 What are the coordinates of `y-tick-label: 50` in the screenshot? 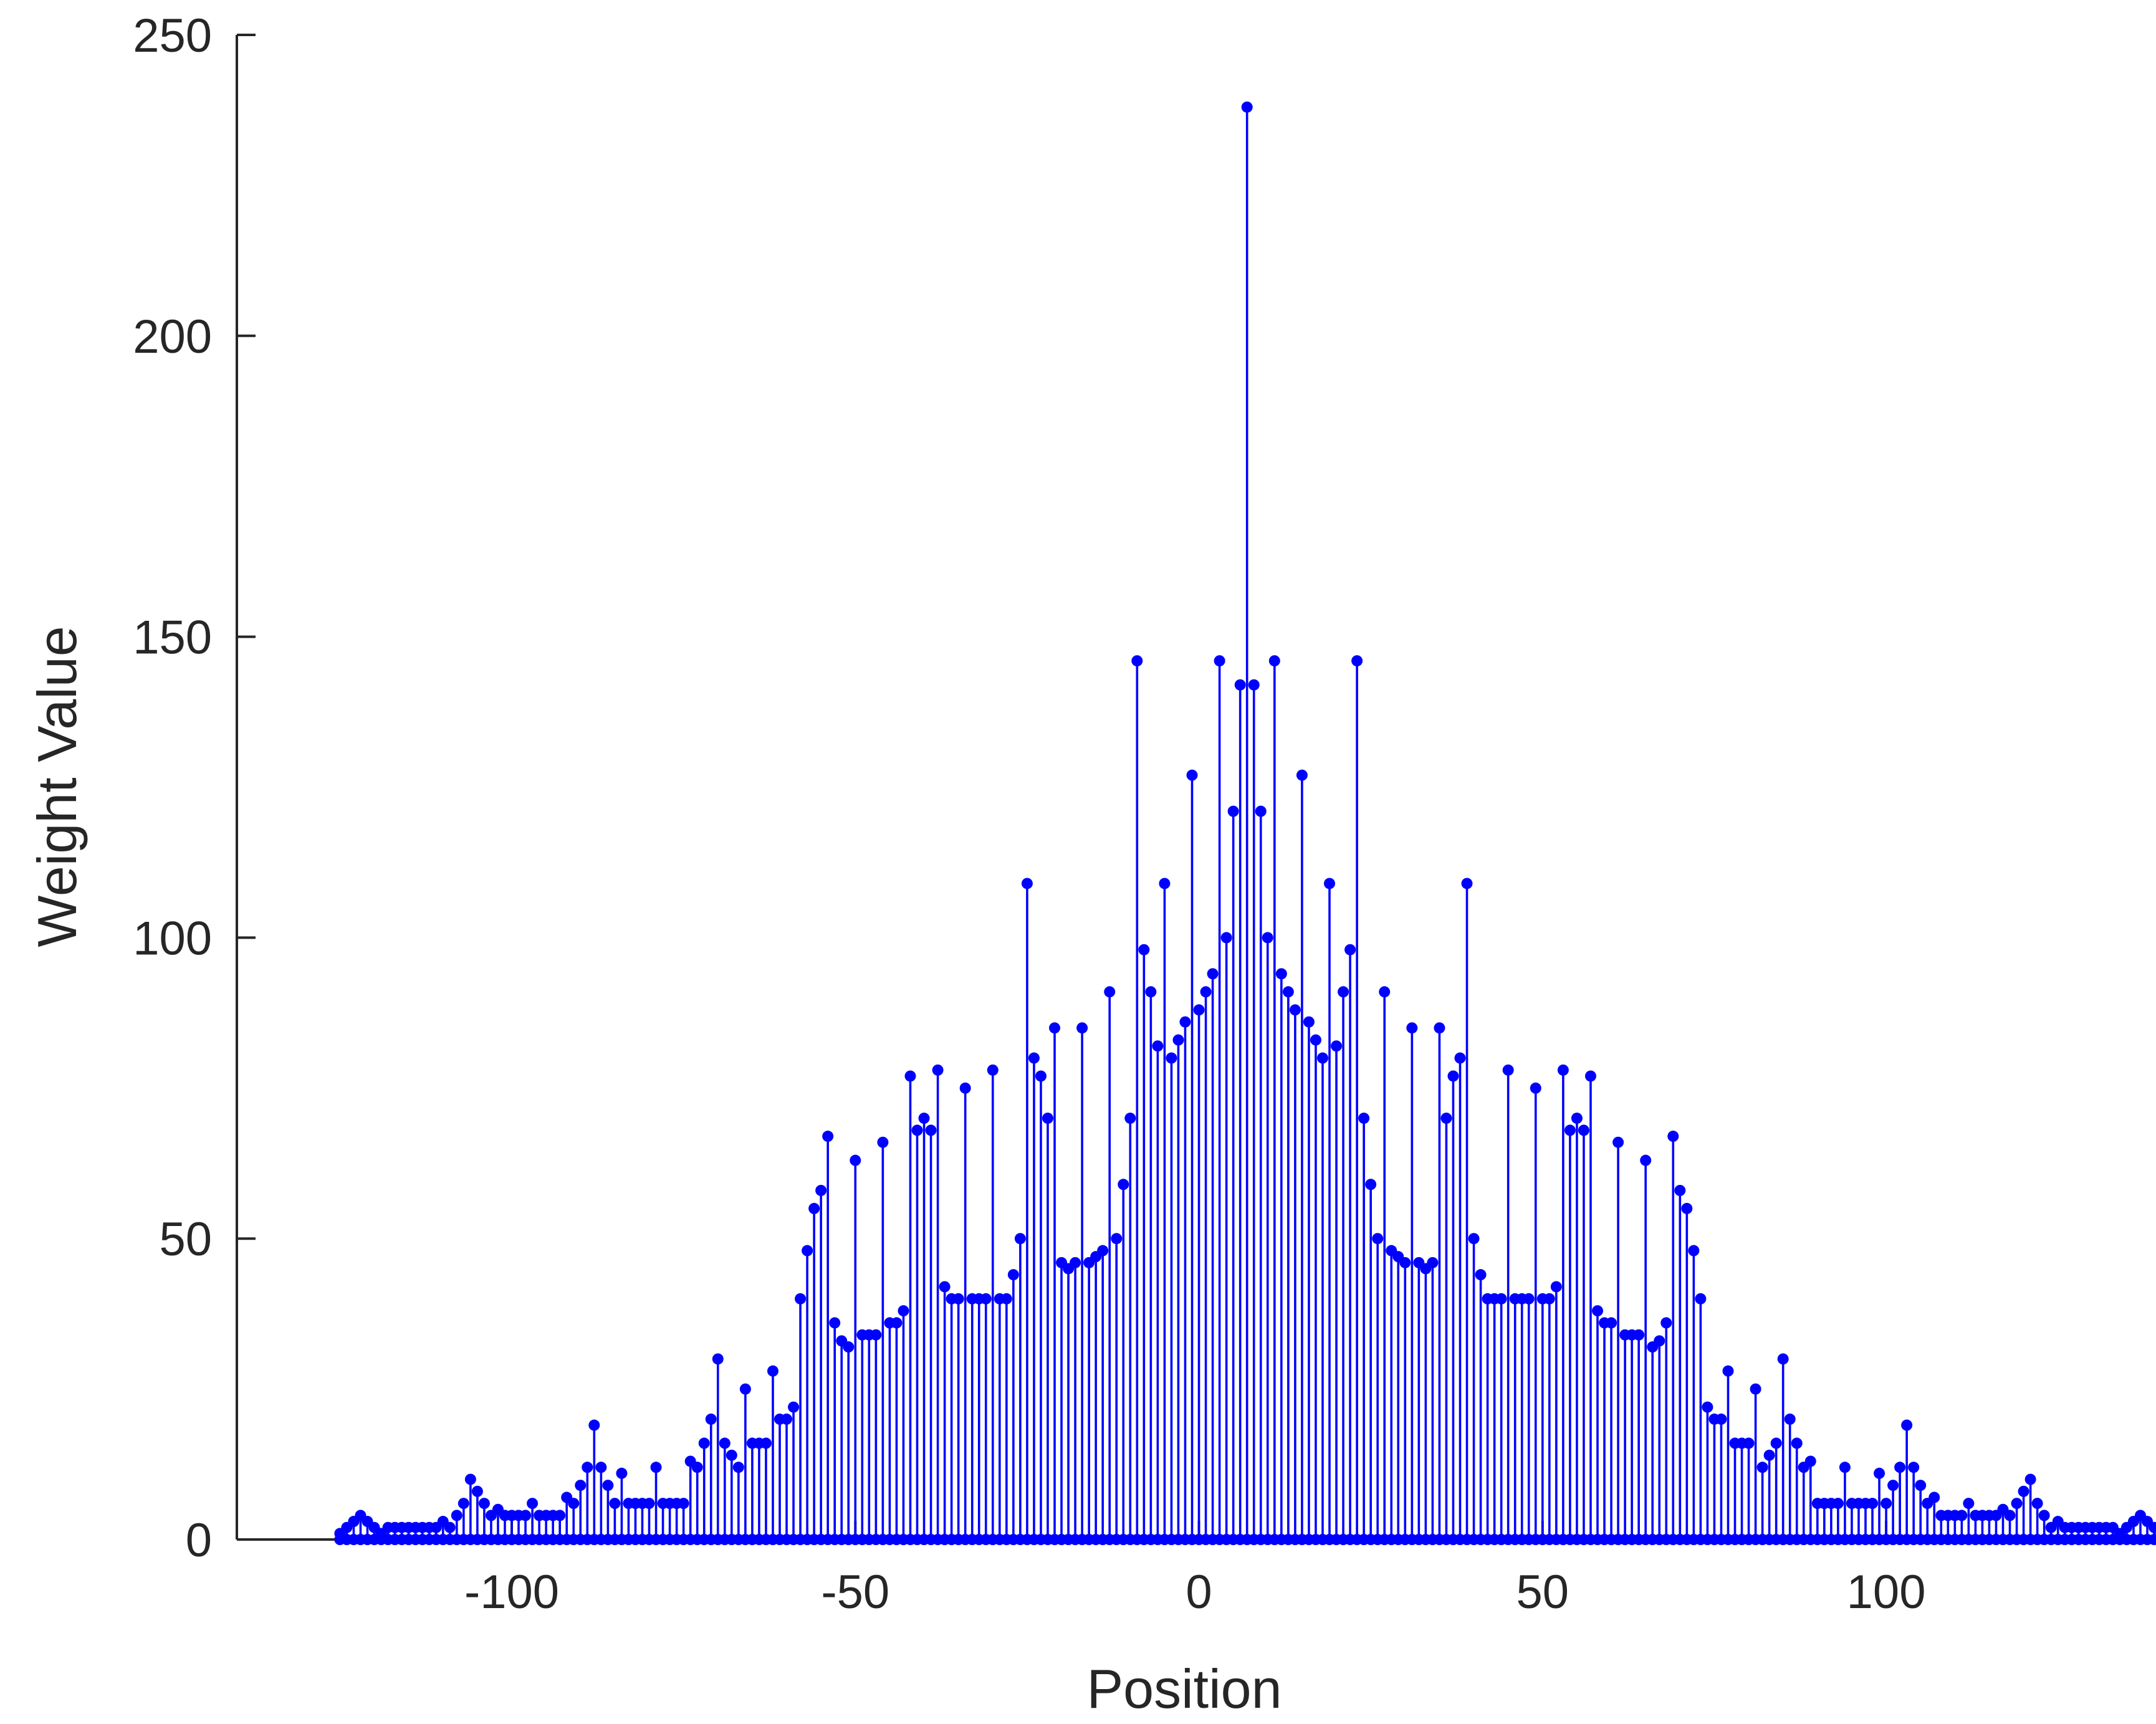 It's located at (185, 1239).